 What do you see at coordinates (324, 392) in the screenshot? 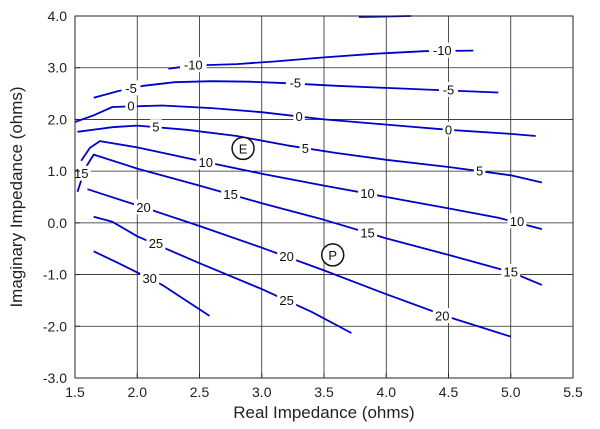
I see `x-tick-label: 3.5` at bounding box center [324, 392].